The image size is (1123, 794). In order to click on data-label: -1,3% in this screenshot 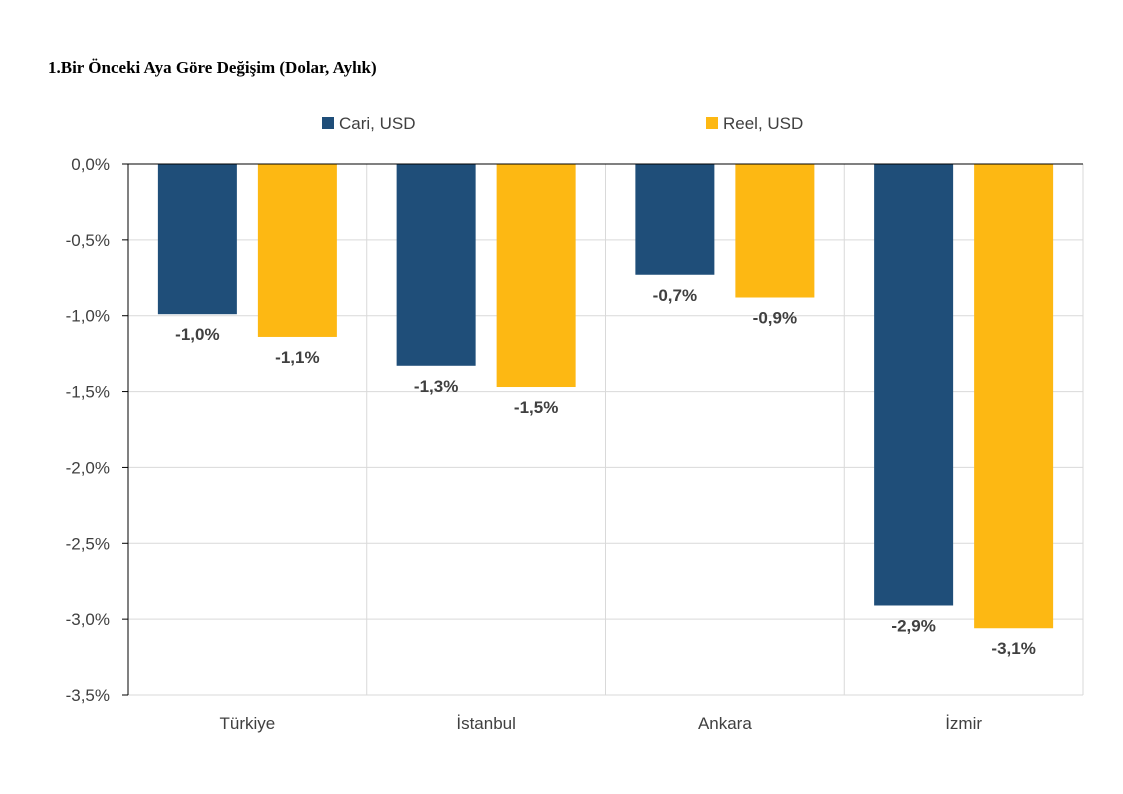, I will do `click(436, 386)`.